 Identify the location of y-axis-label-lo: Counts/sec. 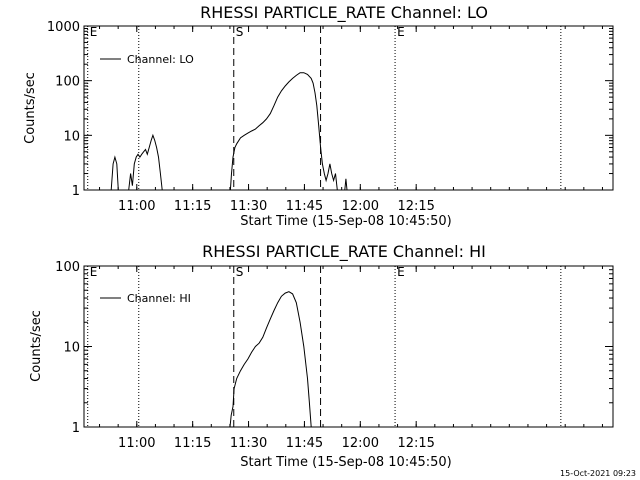
(30, 108).